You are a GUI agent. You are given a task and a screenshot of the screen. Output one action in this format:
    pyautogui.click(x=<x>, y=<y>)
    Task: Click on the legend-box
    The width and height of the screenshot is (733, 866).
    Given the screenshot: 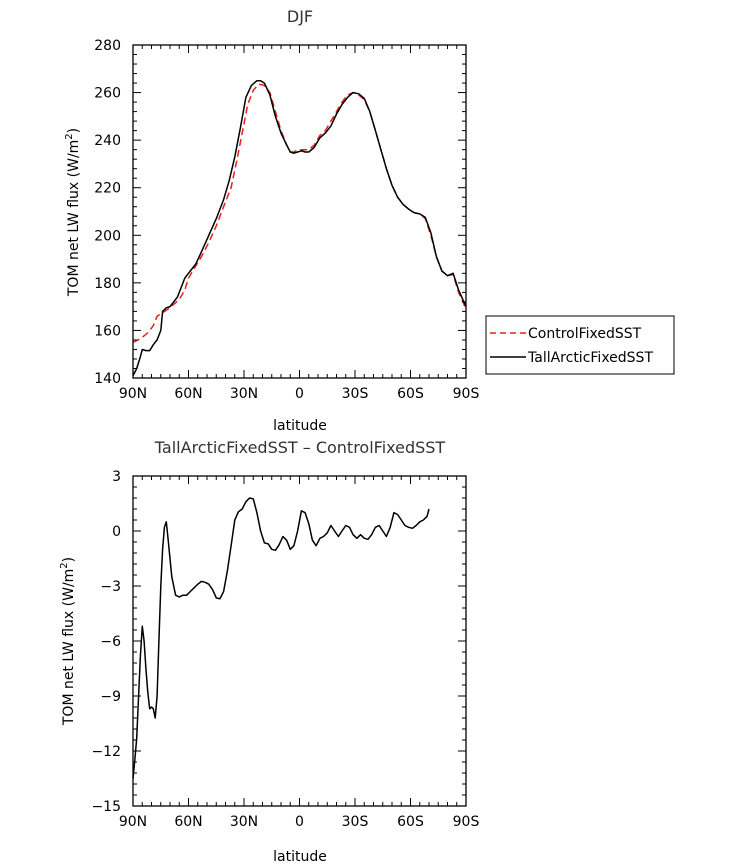 What is the action you would take?
    pyautogui.click(x=580, y=345)
    